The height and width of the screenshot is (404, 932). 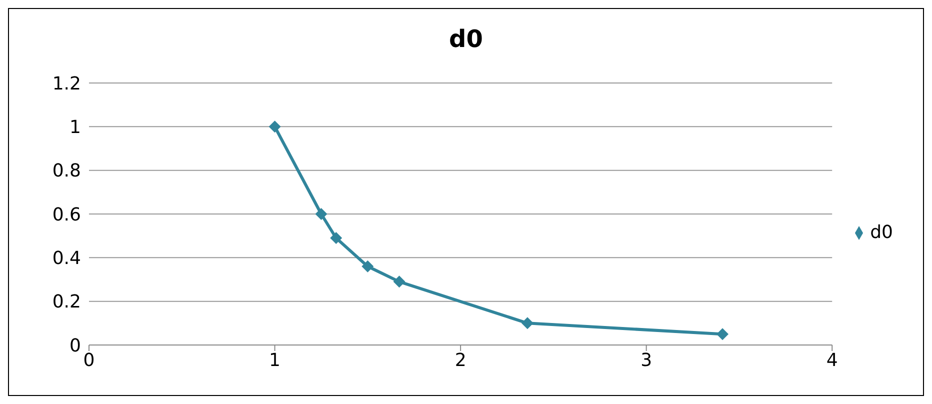 What do you see at coordinates (275, 360) in the screenshot?
I see `x-tick-label: 1` at bounding box center [275, 360].